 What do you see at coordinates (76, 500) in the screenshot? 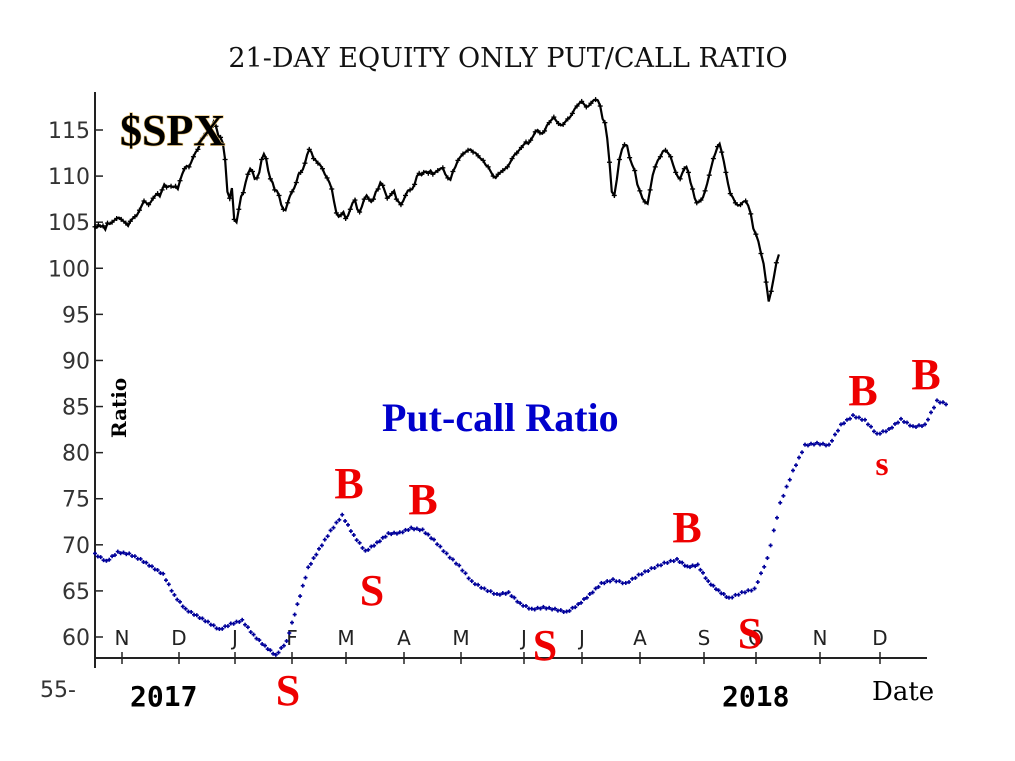
I see `y-tick-label: 75` at bounding box center [76, 500].